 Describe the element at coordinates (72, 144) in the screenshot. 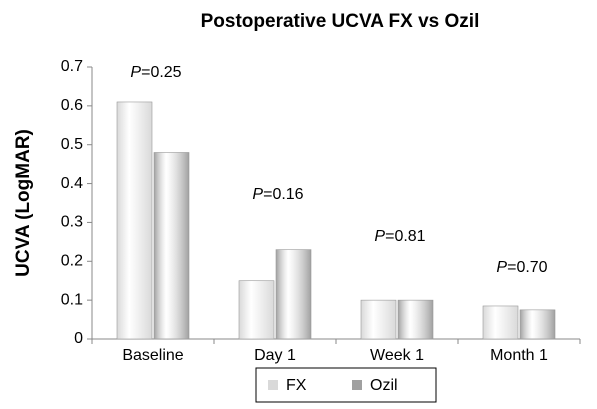

I see `y-tick-label: 0.5` at that location.